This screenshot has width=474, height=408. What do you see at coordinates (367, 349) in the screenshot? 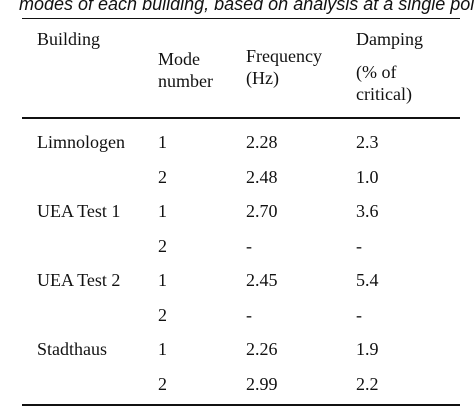
I see `cell-damping: 1.9` at bounding box center [367, 349].